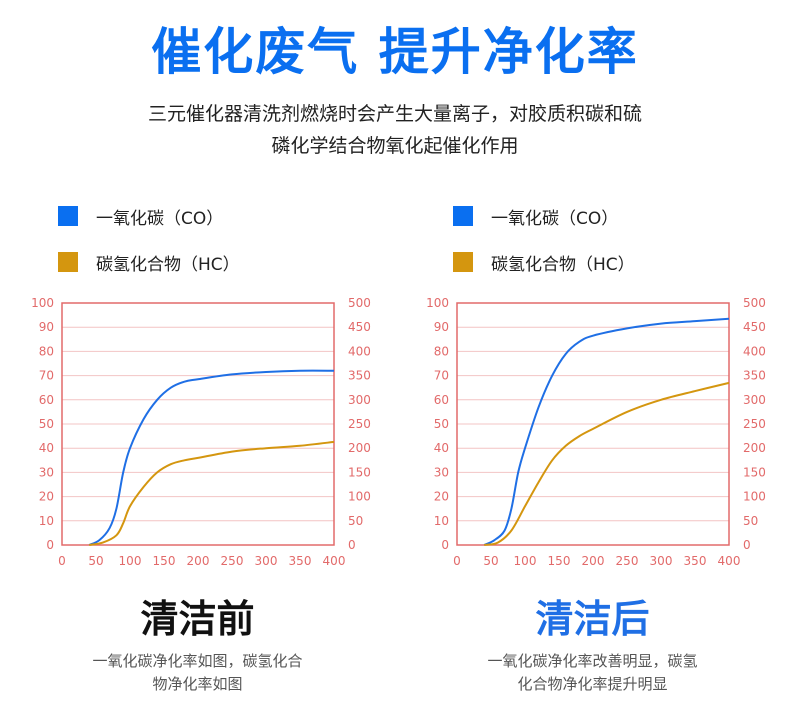  What do you see at coordinates (592, 619) in the screenshot?
I see `panel-title-after: 清洁后` at bounding box center [592, 619].